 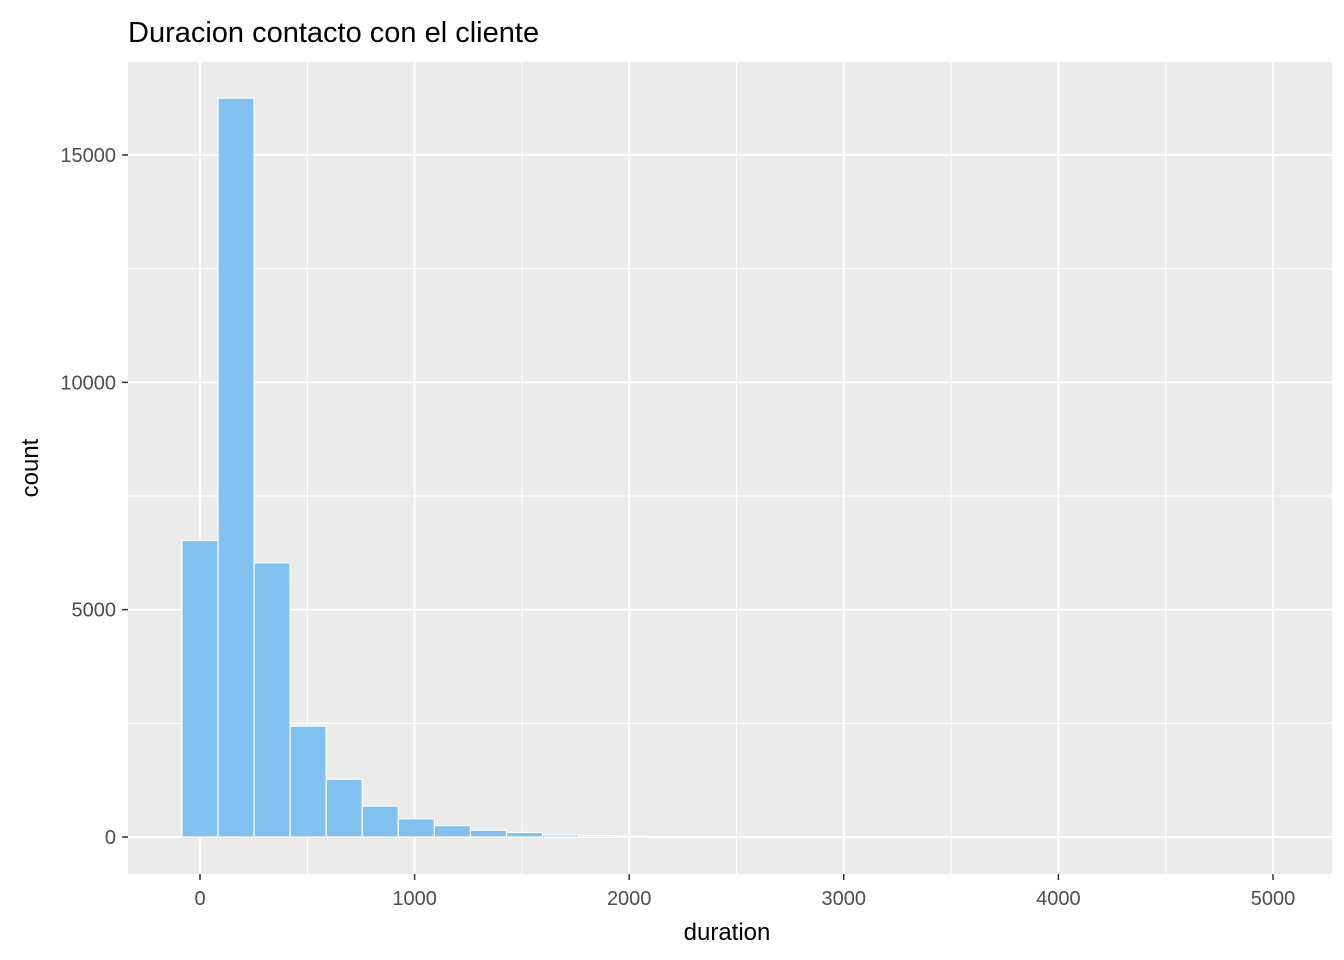 What do you see at coordinates (1273, 899) in the screenshot?
I see `x-tick-label: 5000` at bounding box center [1273, 899].